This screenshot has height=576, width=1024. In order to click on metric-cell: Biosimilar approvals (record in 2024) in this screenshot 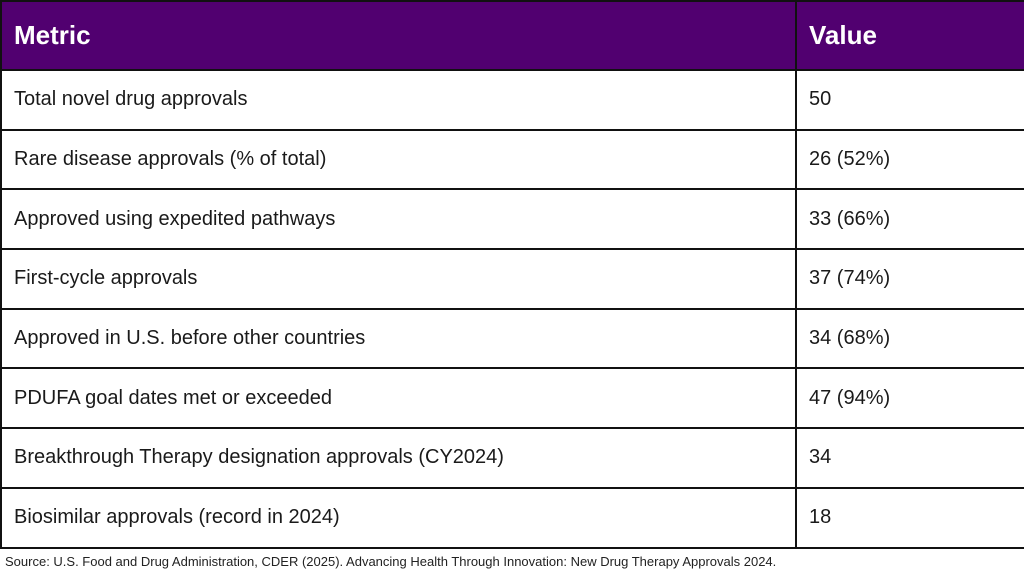, I will do `click(398, 517)`.